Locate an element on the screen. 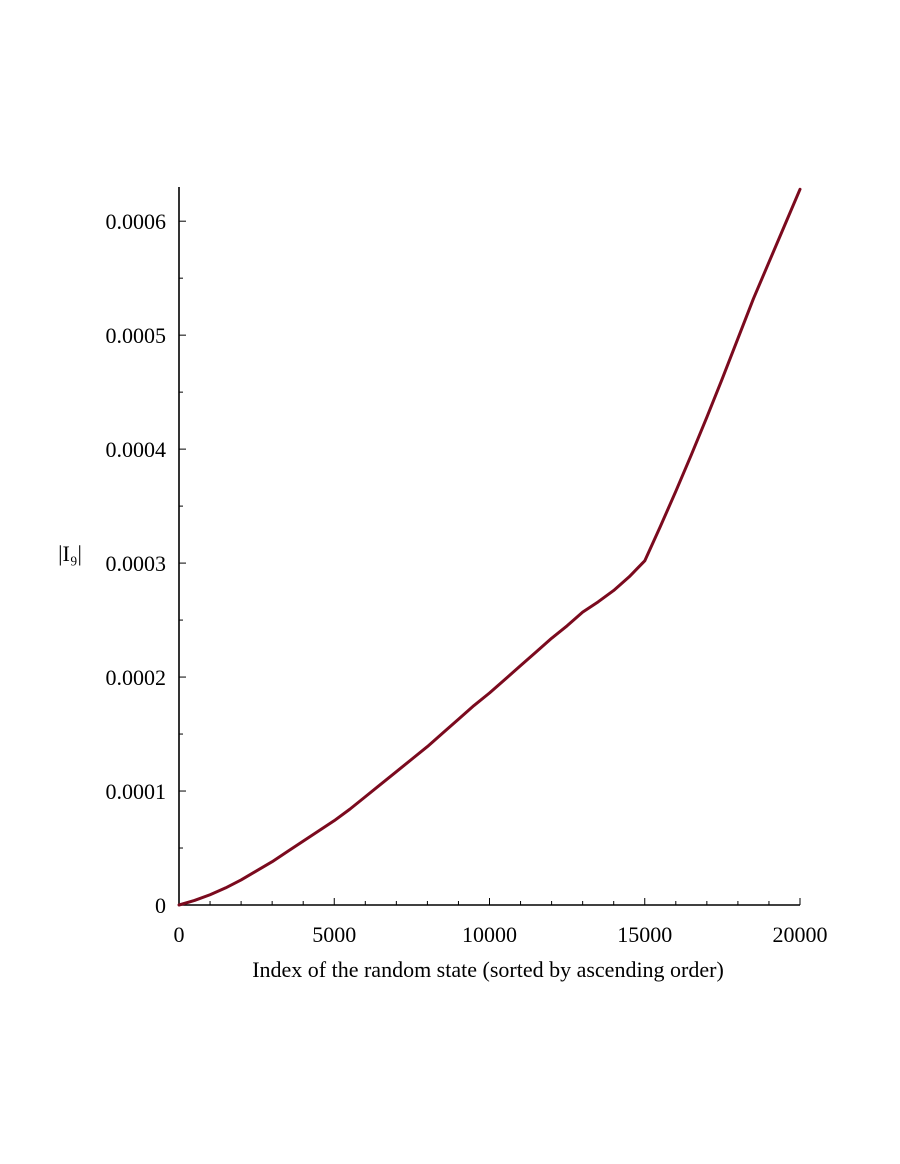  y-tick-label: 0.0002 is located at coordinates (136, 677).